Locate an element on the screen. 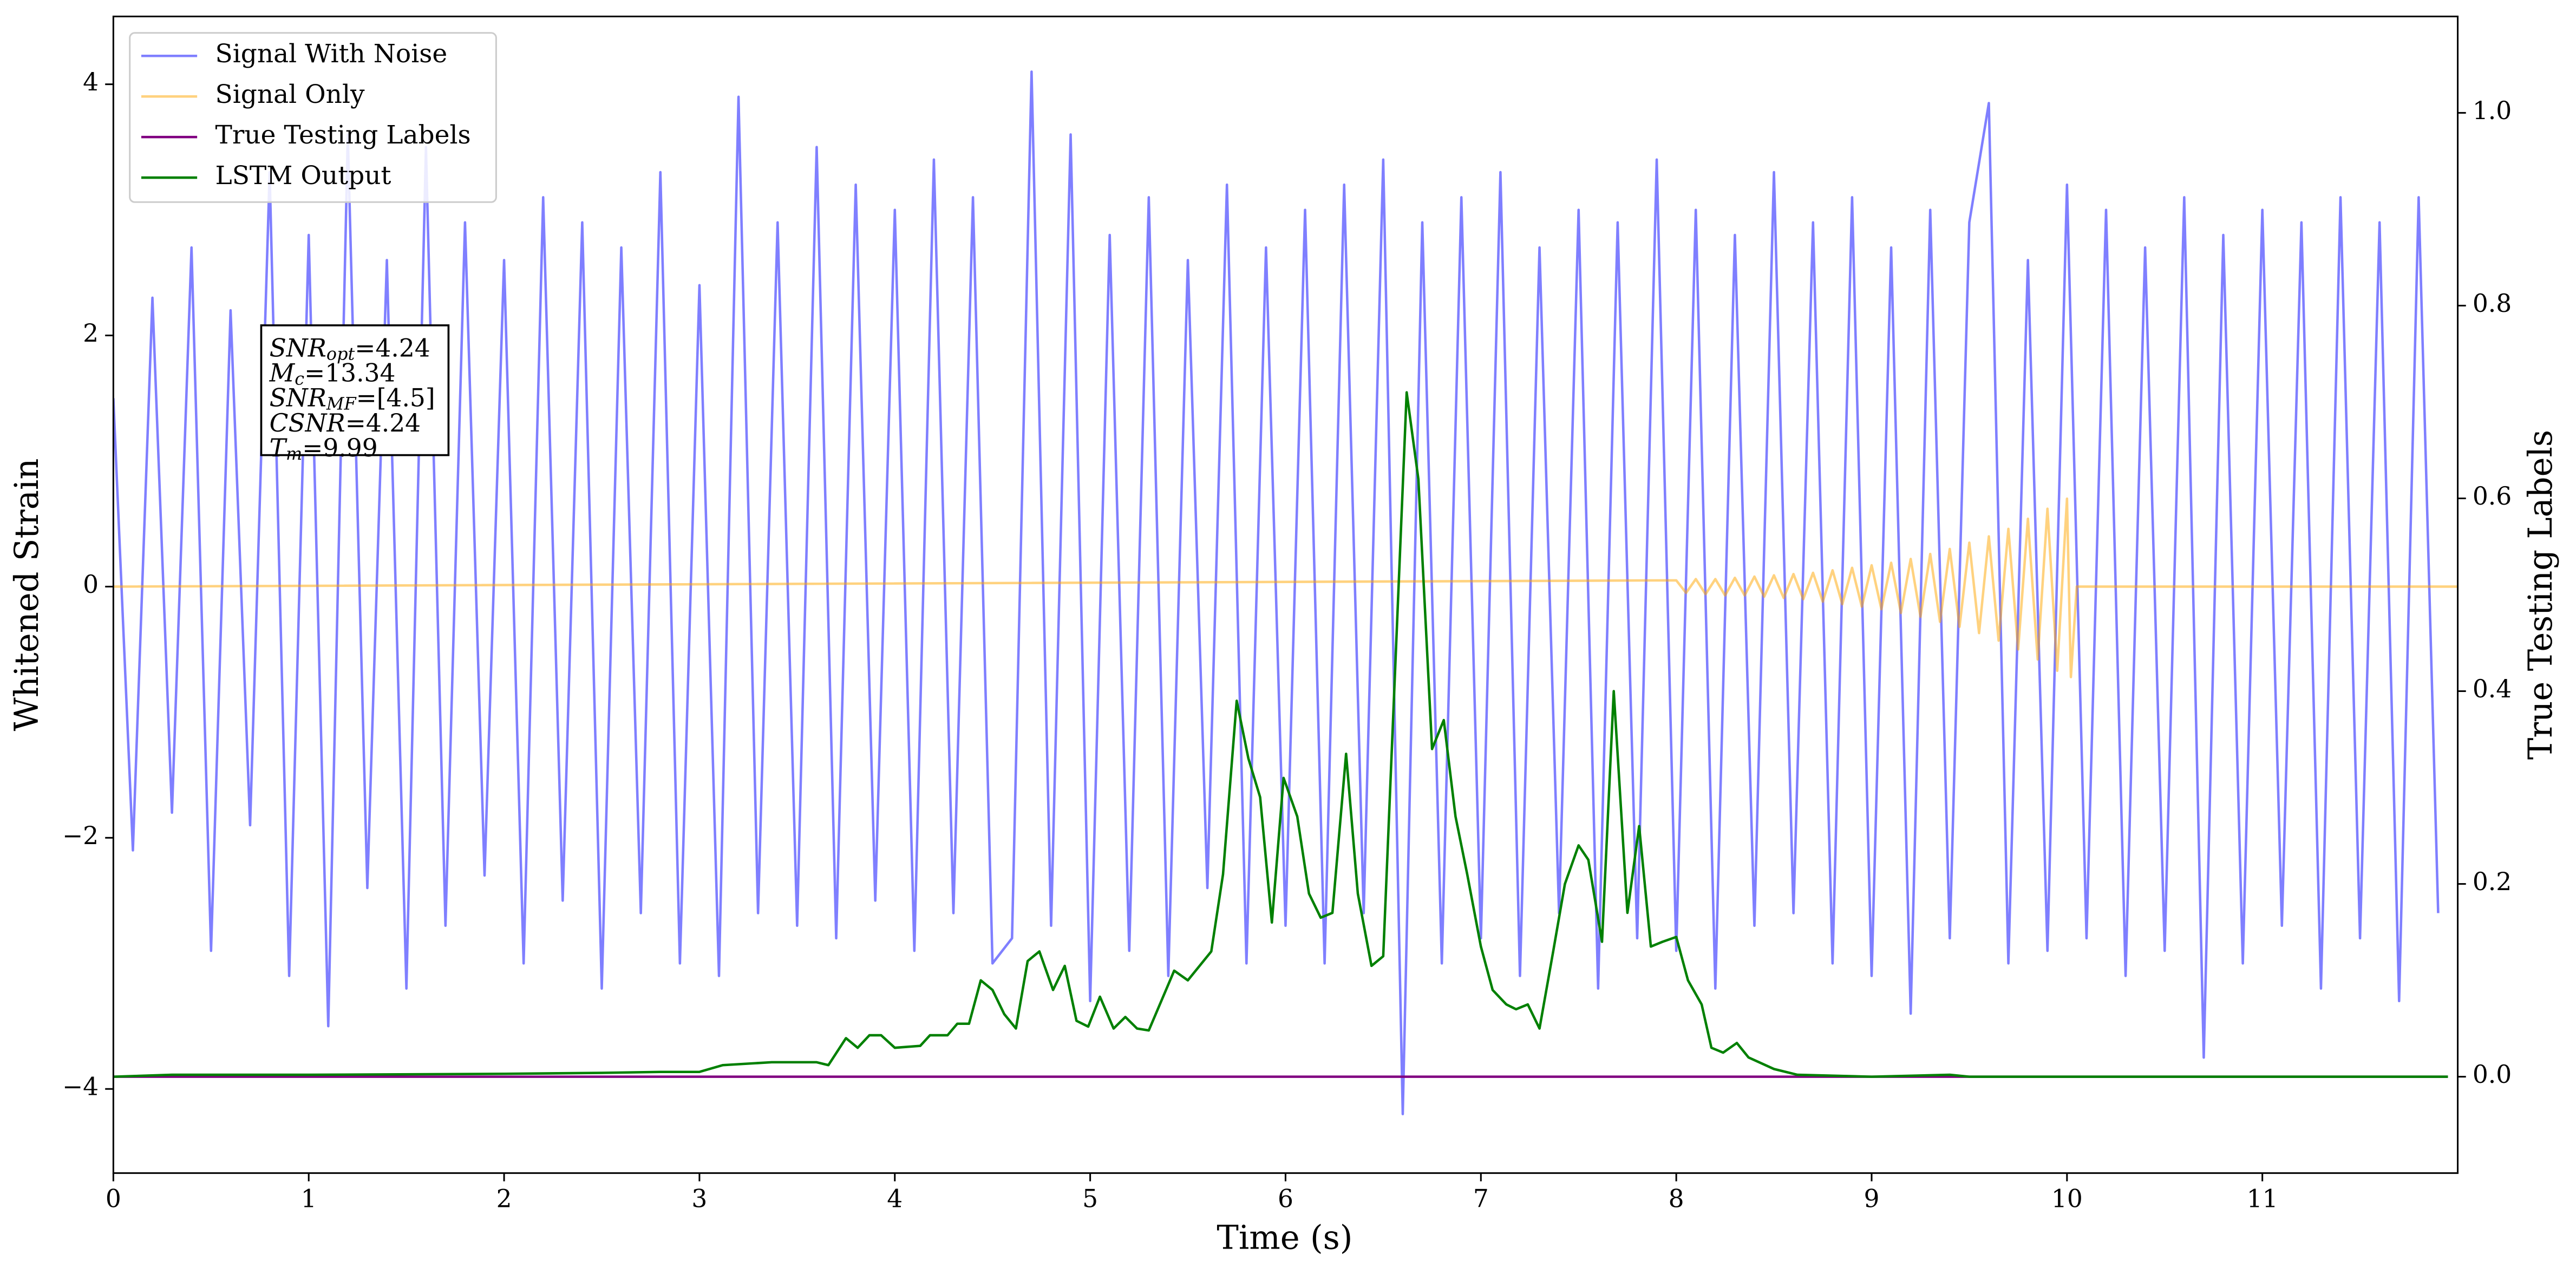  legend-box is located at coordinates (313, 117).